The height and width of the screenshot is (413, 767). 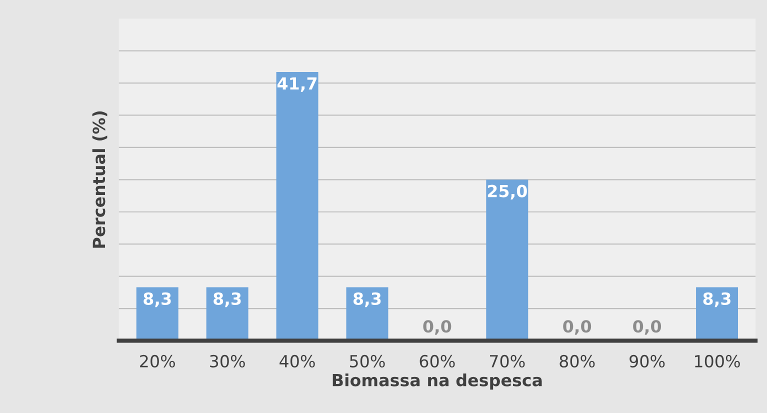 What do you see at coordinates (717, 361) in the screenshot?
I see `x-tick-label: 100%` at bounding box center [717, 361].